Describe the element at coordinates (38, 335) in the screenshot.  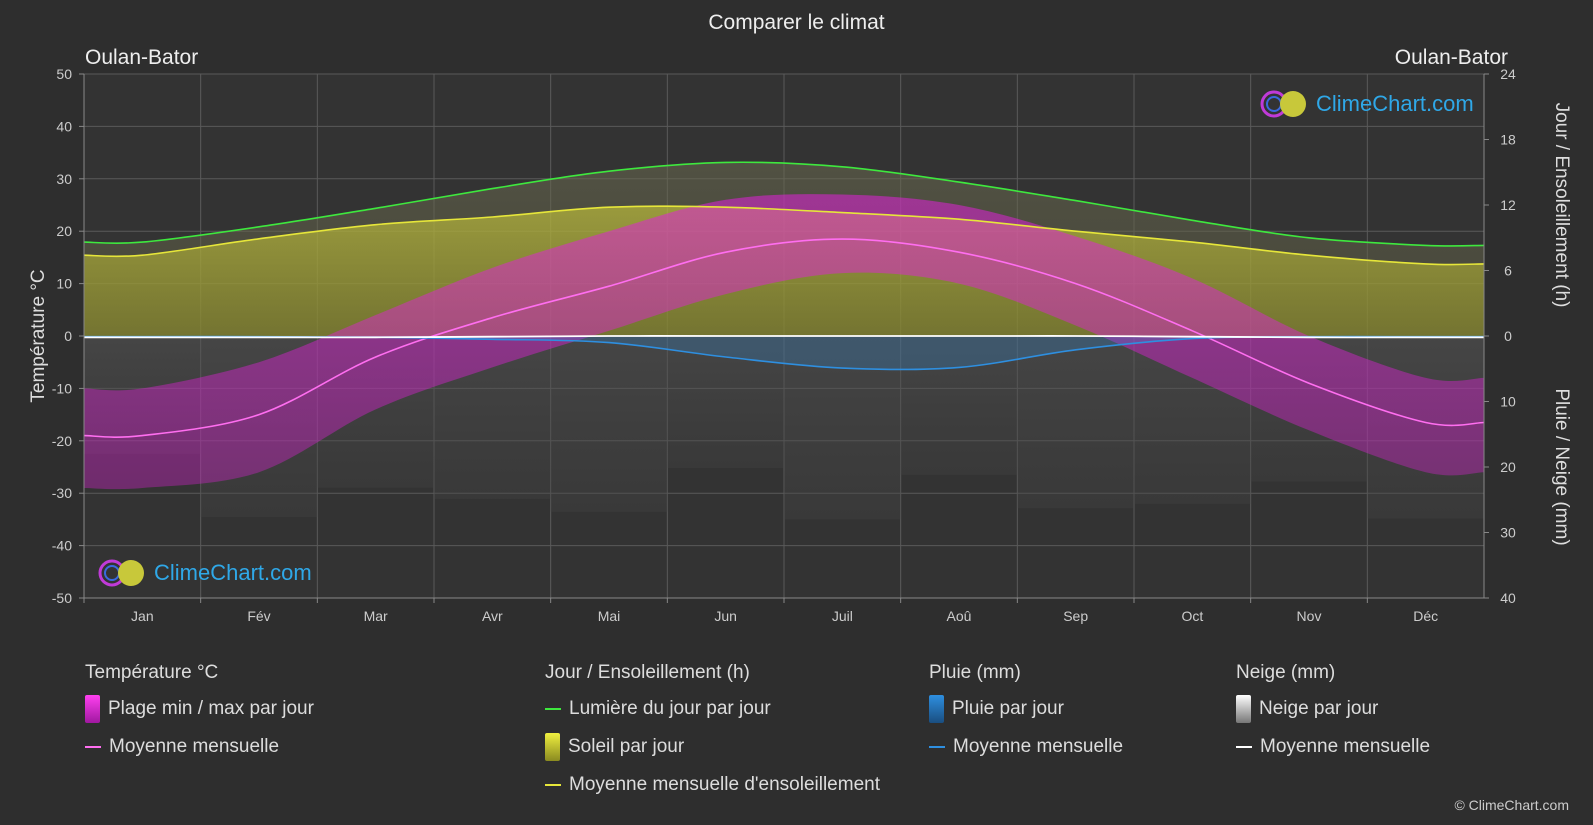
I see `left-axis-label: Température °C` at that location.